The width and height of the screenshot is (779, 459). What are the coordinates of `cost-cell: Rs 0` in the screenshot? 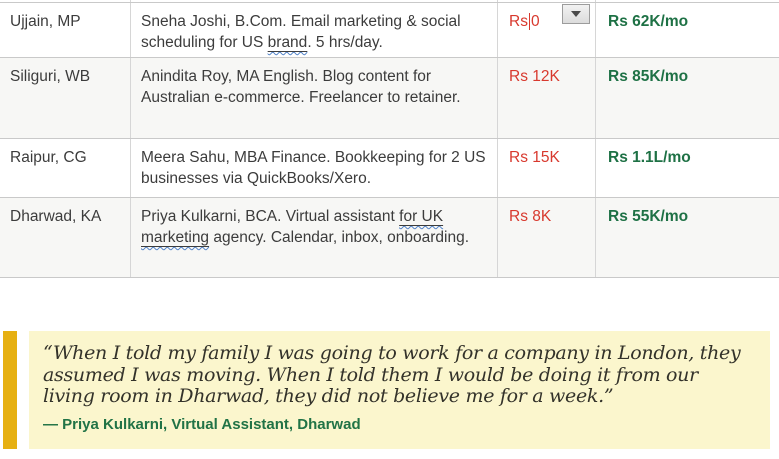 It's located at (546, 30).